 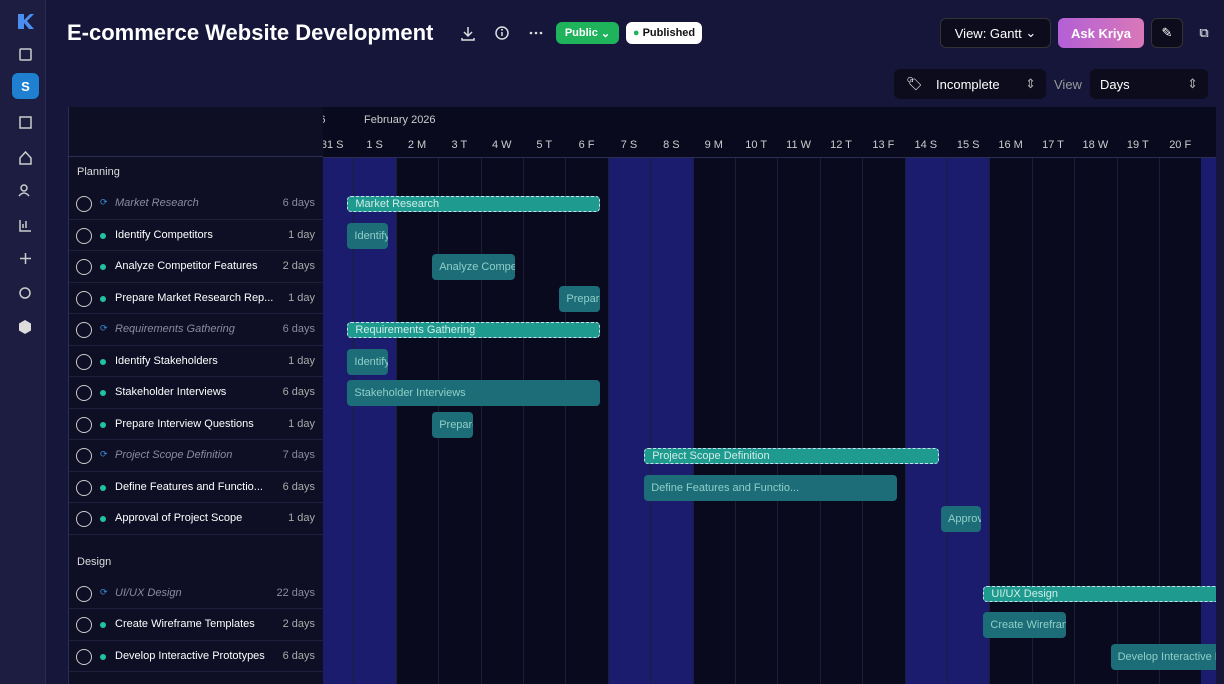 What do you see at coordinates (1149, 84) in the screenshot?
I see `view-select: Days ⇕` at bounding box center [1149, 84].